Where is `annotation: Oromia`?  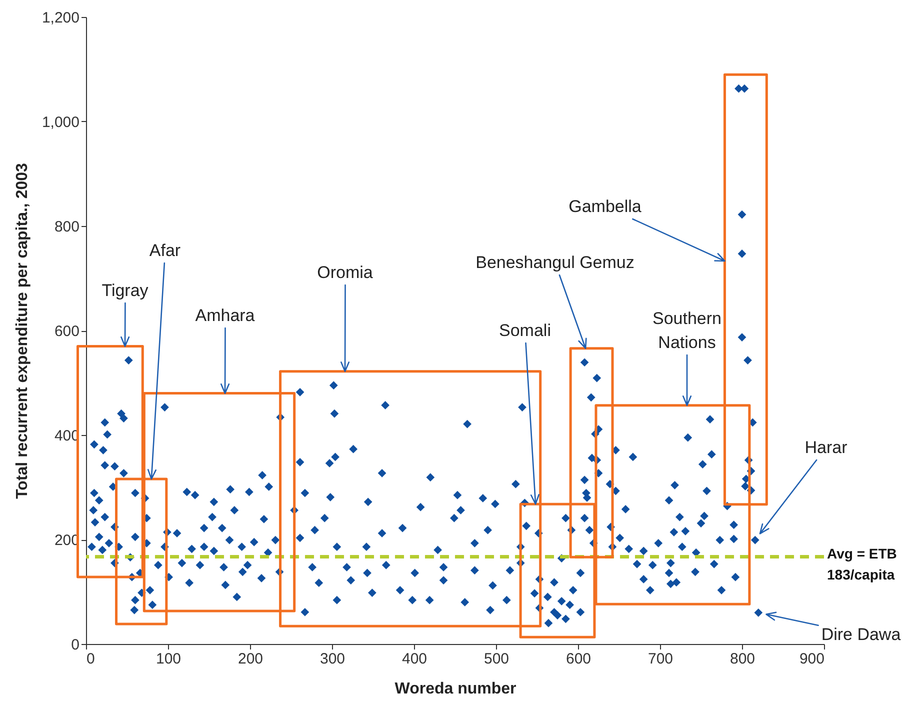 annotation: Oromia is located at coordinates (345, 272).